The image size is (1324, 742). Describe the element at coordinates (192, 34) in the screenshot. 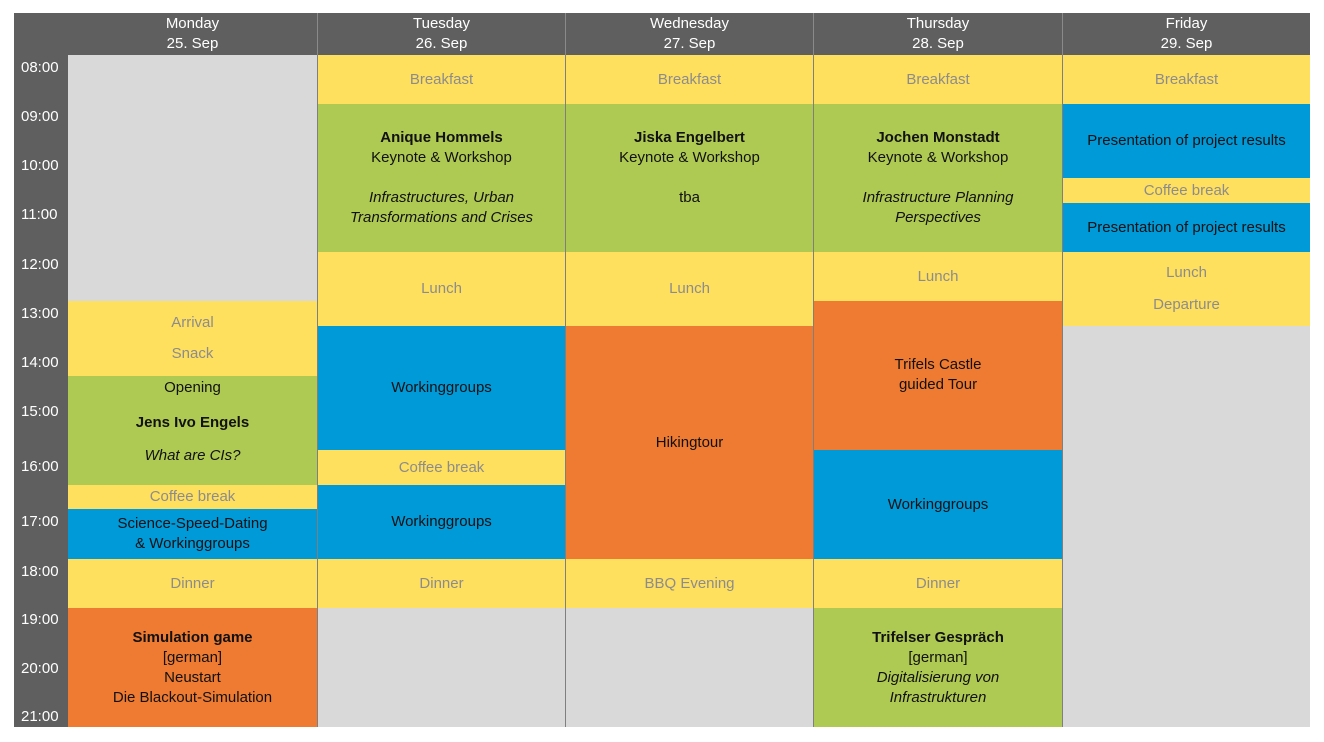

I see `day-header-monday: Monday 25. Sep` at that location.